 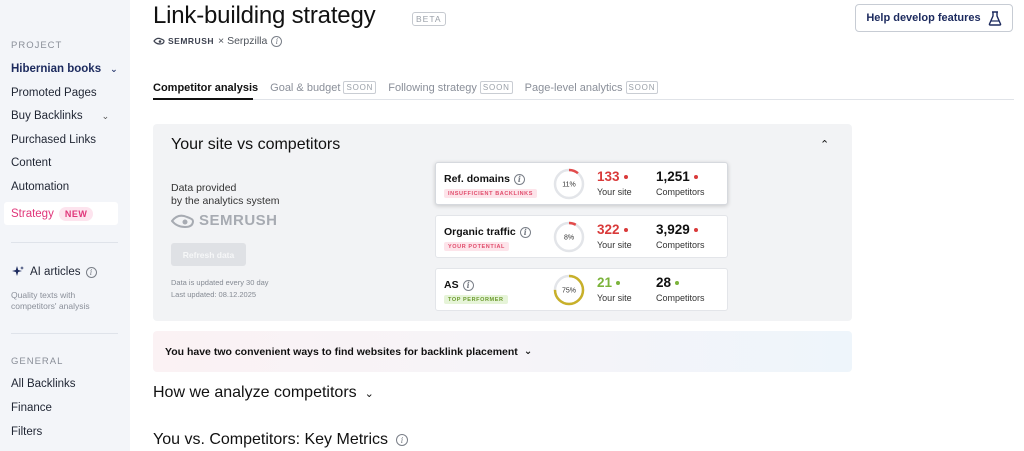 What do you see at coordinates (480, 232) in the screenshot?
I see `metric-name-text: Organic traffic` at bounding box center [480, 232].